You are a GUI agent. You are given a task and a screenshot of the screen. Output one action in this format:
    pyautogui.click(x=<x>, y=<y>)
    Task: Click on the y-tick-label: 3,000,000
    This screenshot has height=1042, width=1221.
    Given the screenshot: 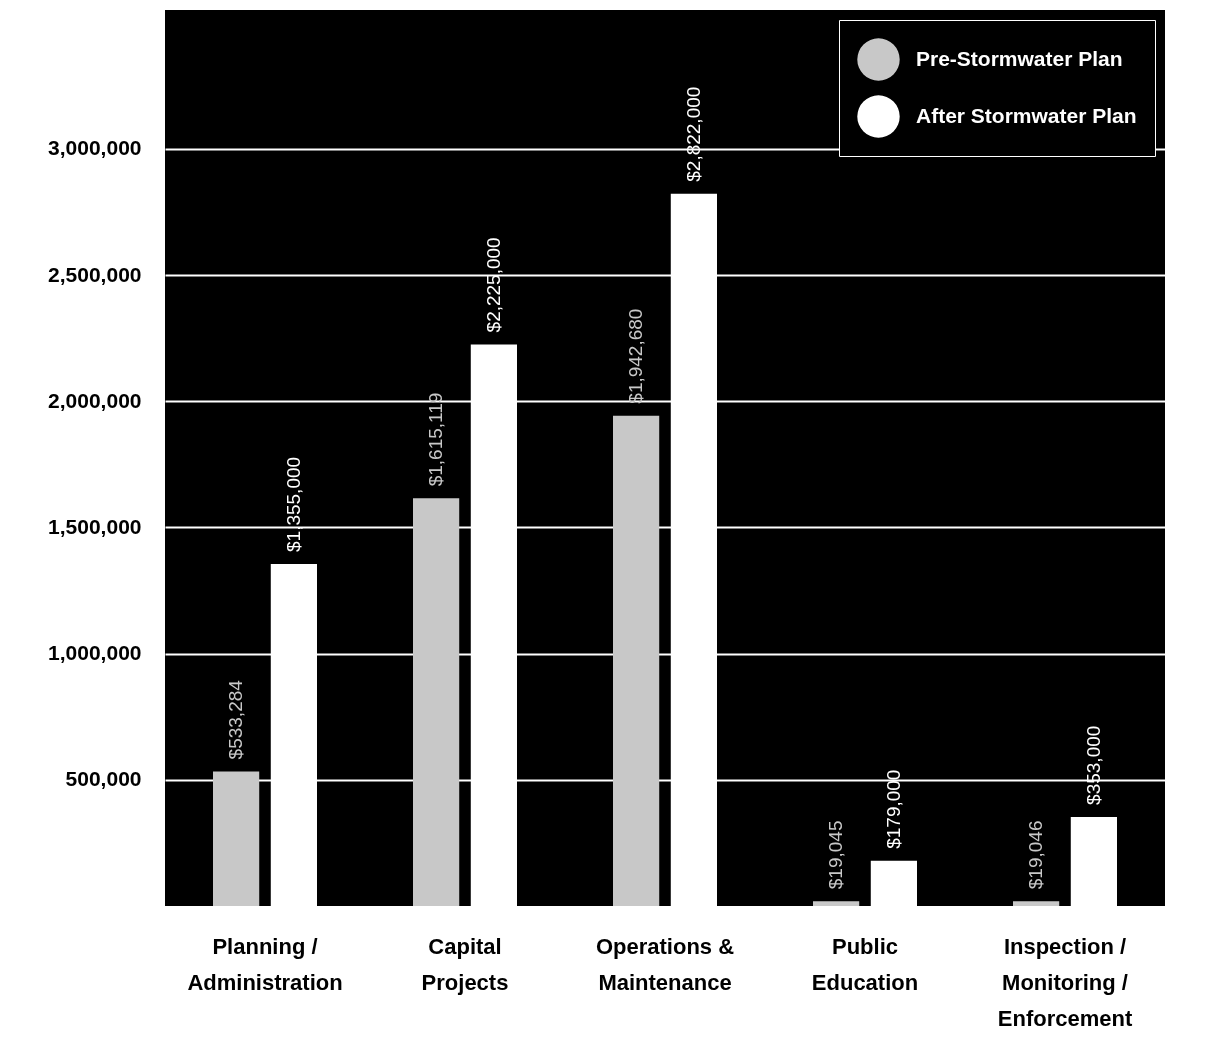 What is the action you would take?
    pyautogui.click(x=95, y=148)
    